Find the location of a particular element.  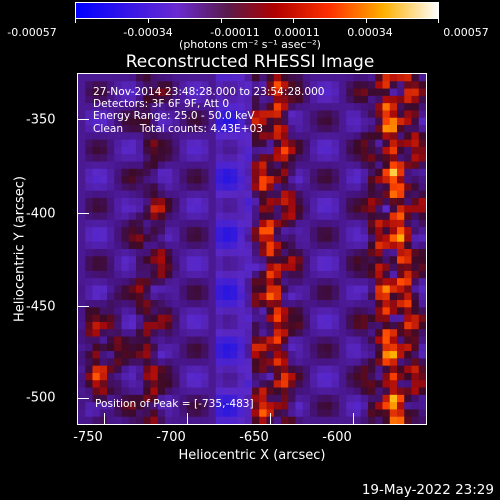

x-tick-label: -750 is located at coordinates (88, 437).